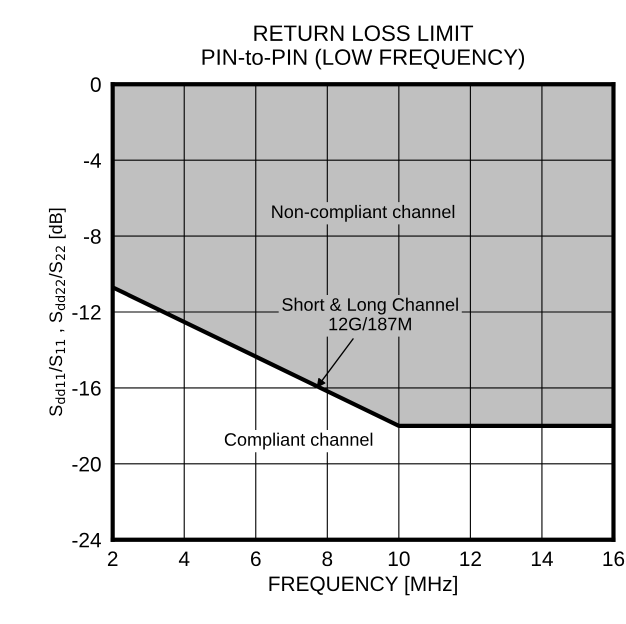 The width and height of the screenshot is (626, 624). I want to click on x-tick-label: 8, so click(327, 558).